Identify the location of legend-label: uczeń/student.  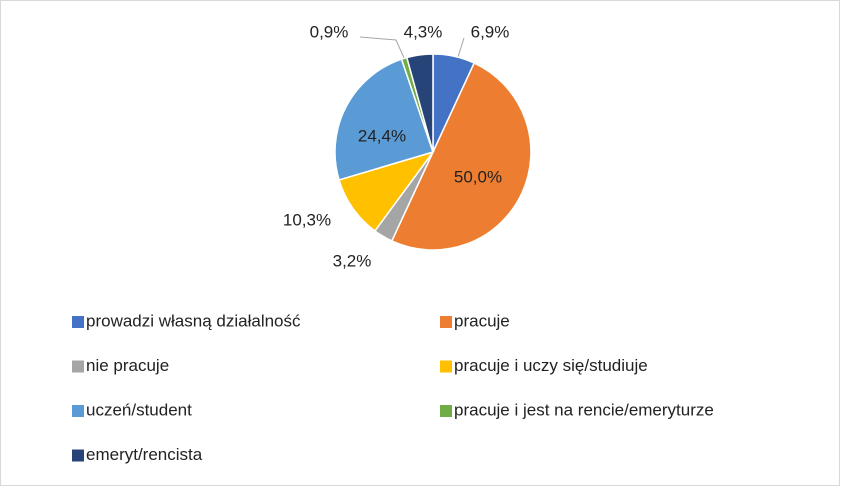
(139, 409).